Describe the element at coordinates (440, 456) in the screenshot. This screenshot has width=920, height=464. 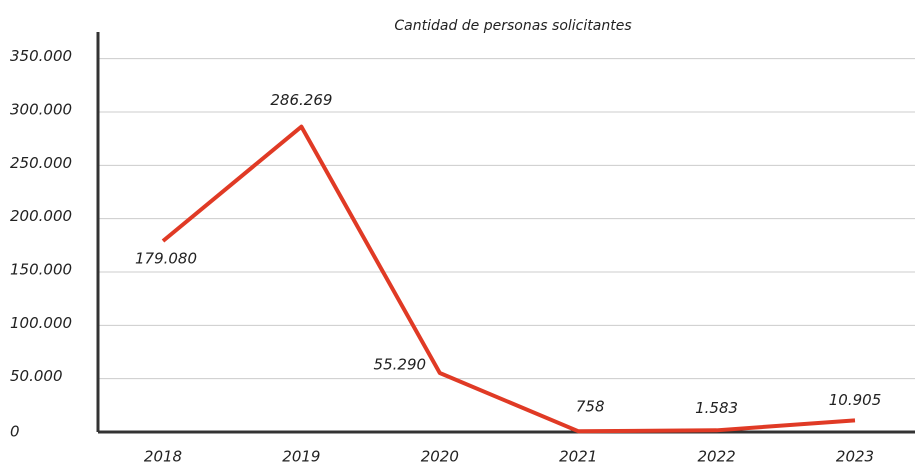
I see `x-tick-label: 2020` at that location.